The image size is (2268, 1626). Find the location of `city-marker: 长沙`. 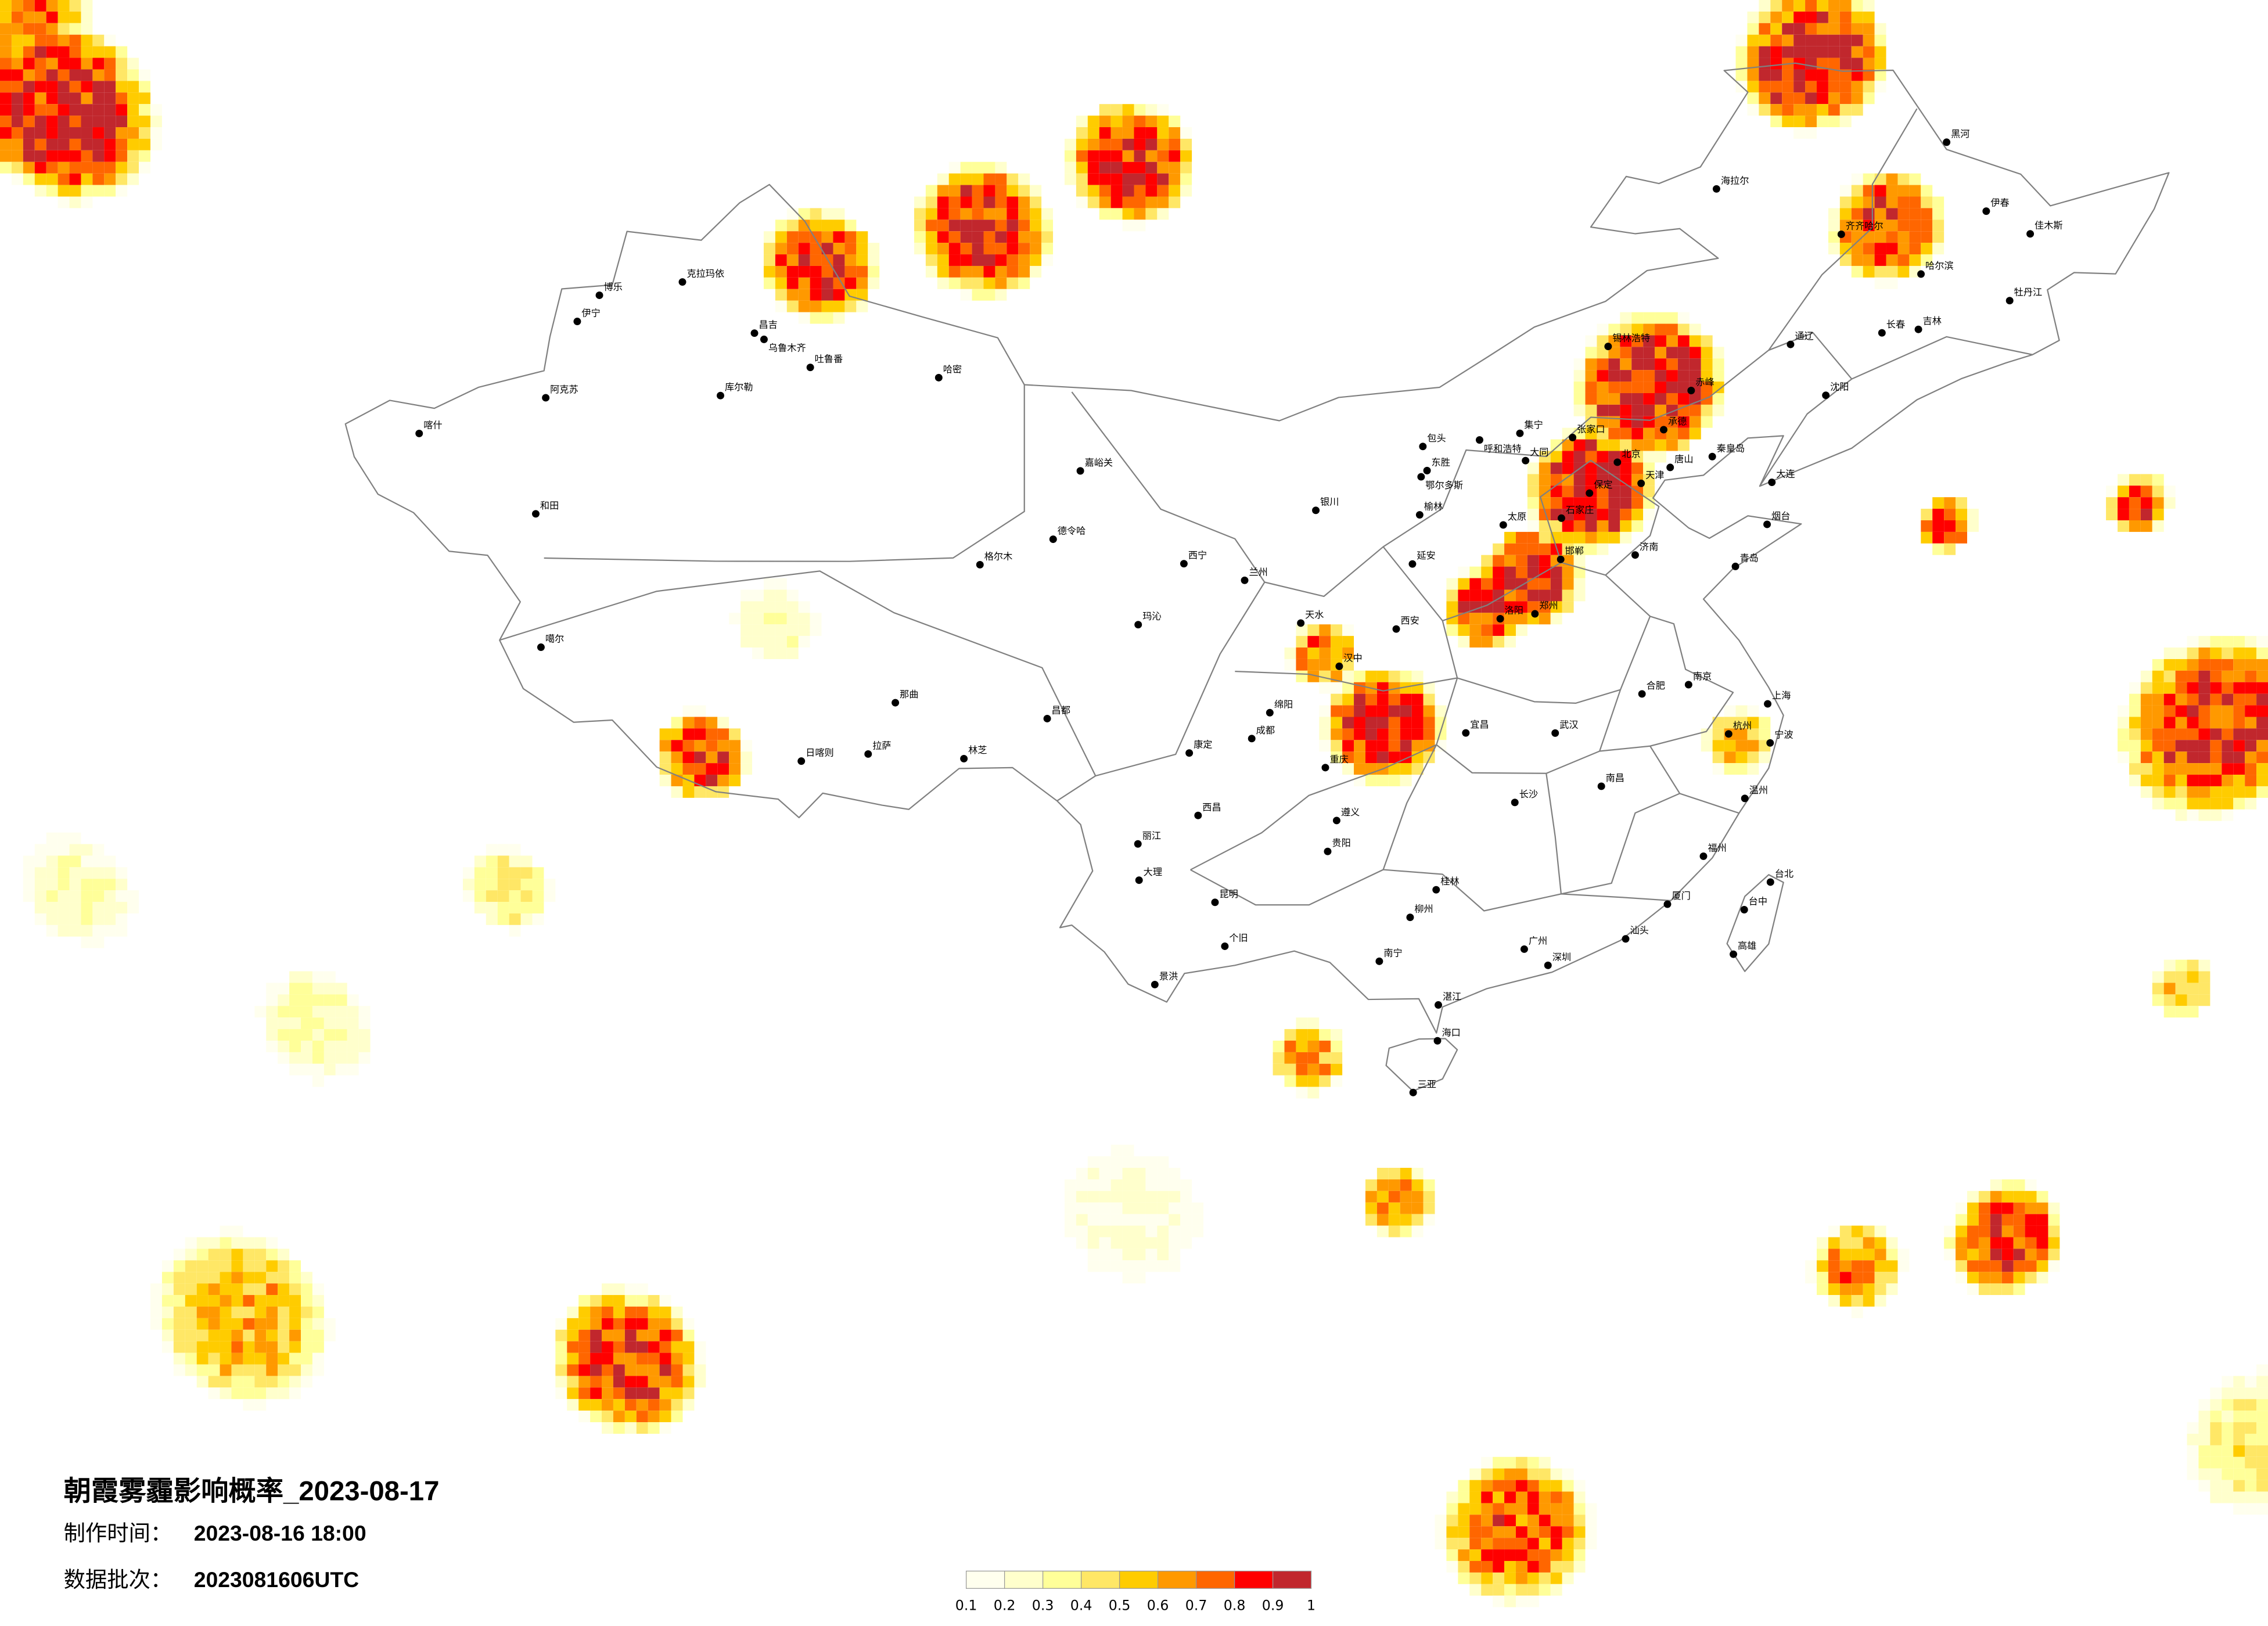

city-marker: 长沙 is located at coordinates (1524, 798).